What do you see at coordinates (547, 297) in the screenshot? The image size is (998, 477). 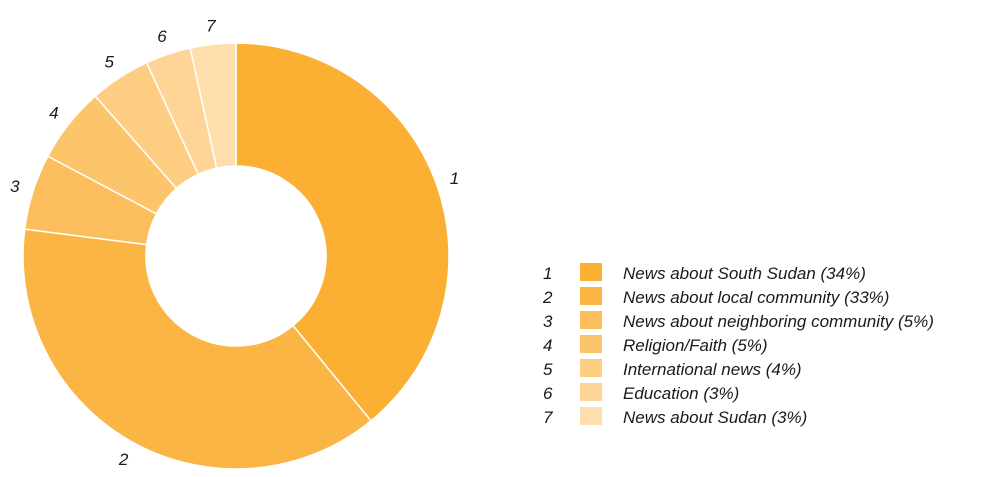 I see `legend-number: 2` at bounding box center [547, 297].